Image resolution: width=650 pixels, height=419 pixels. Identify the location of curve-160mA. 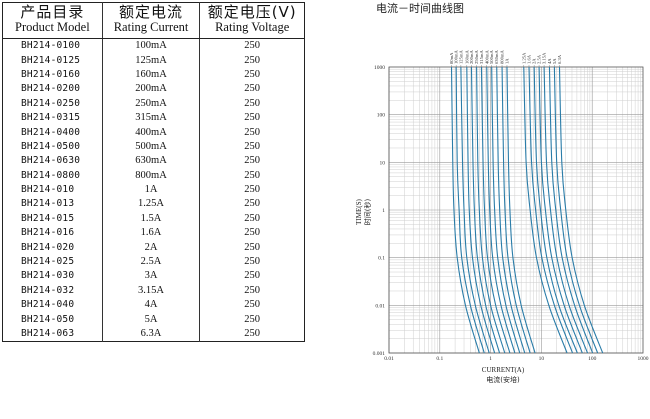
(481, 210).